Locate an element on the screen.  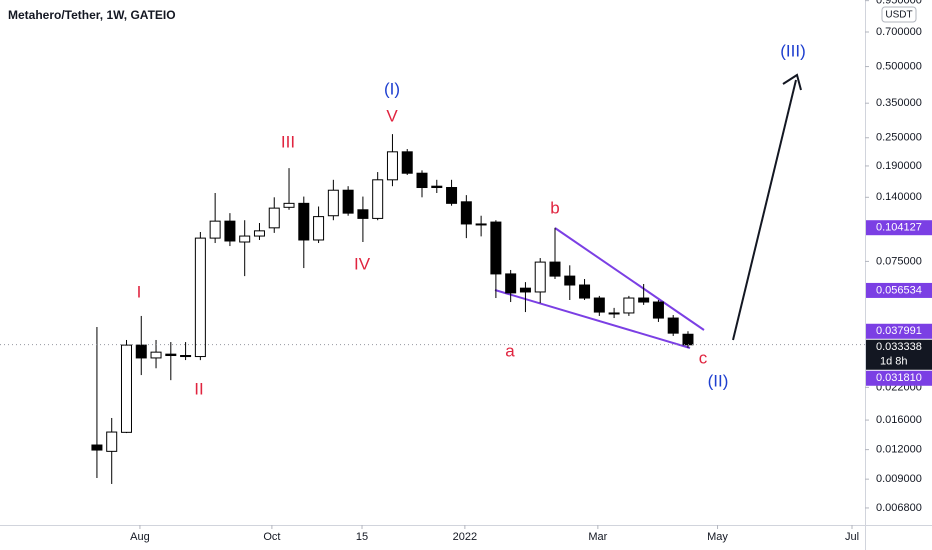
projection-arrow is located at coordinates (764, 210).